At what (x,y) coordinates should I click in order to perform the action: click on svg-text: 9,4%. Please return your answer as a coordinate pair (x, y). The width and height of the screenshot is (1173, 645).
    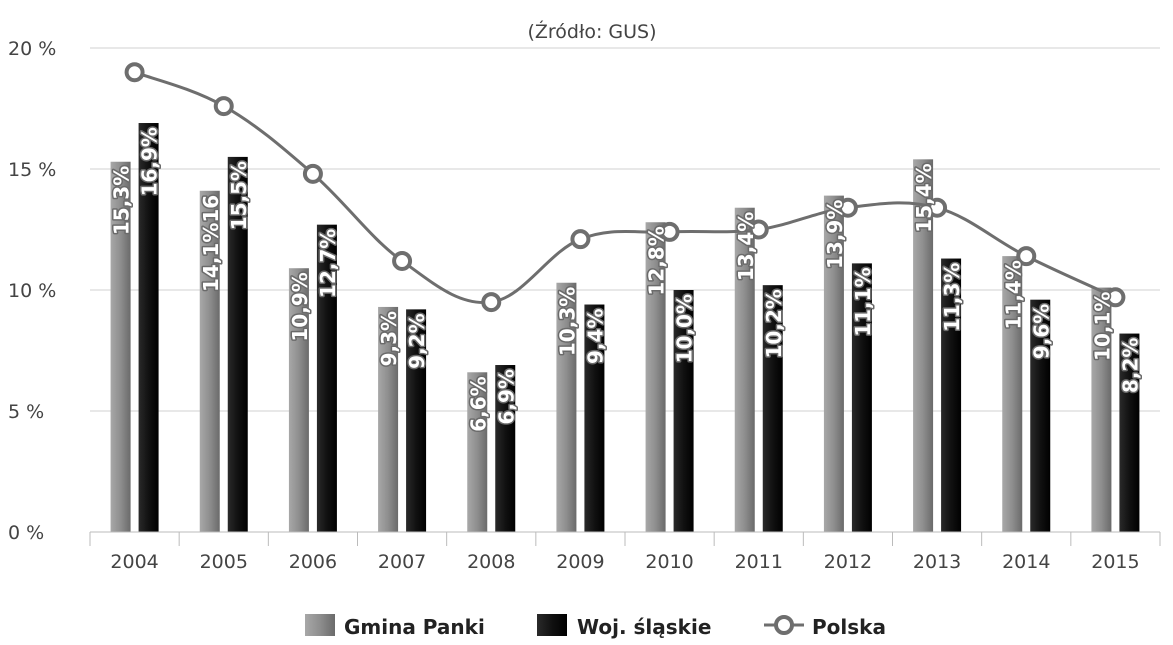
    Looking at the image, I should click on (595, 336).